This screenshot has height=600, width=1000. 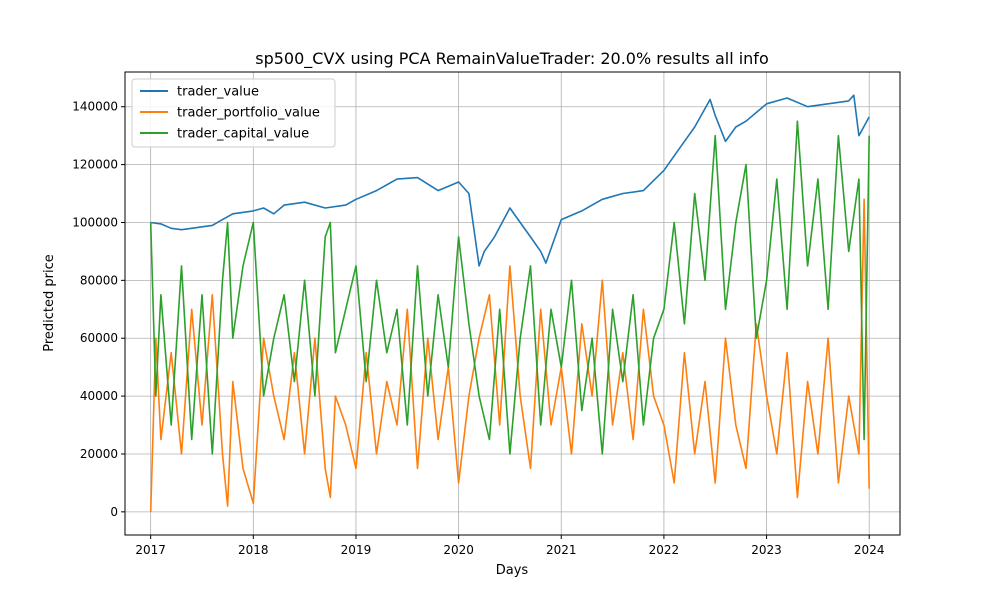 I want to click on y-axis: 0 20000 40000 60000 80000 100000 120000 140000, so click(x=98, y=309).